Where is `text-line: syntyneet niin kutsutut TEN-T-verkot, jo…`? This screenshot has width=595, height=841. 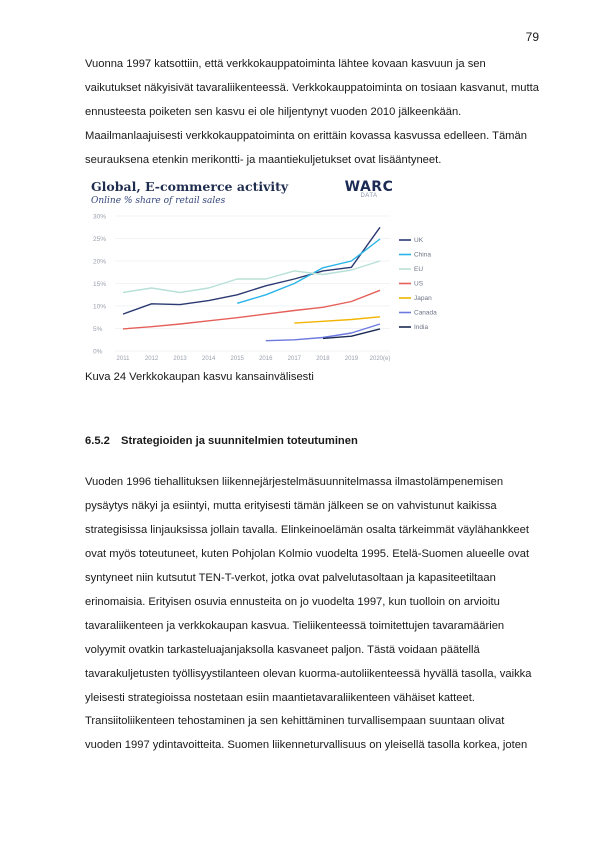 text-line: syntyneet niin kutsutut TEN-T-verkot, jo… is located at coordinates (305, 578).